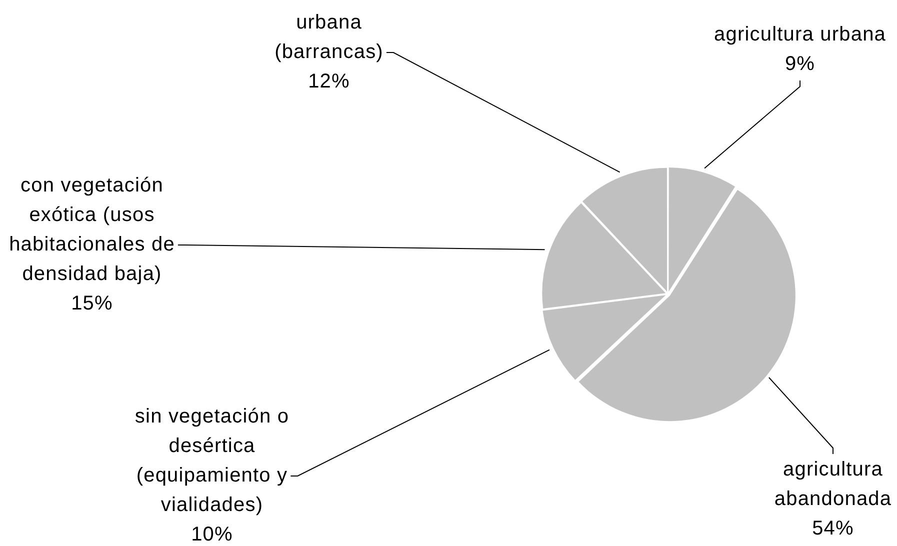 This screenshot has width=897, height=546. I want to click on slice-label: con vegetación exótica (usos habitacionales de densidad baja), so click(92, 230).